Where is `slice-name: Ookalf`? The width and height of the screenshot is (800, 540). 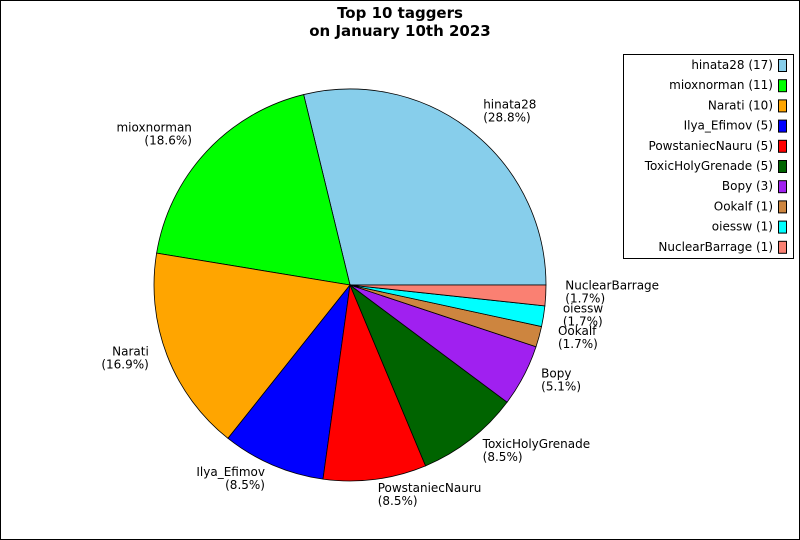 slice-name: Ookalf is located at coordinates (577, 331).